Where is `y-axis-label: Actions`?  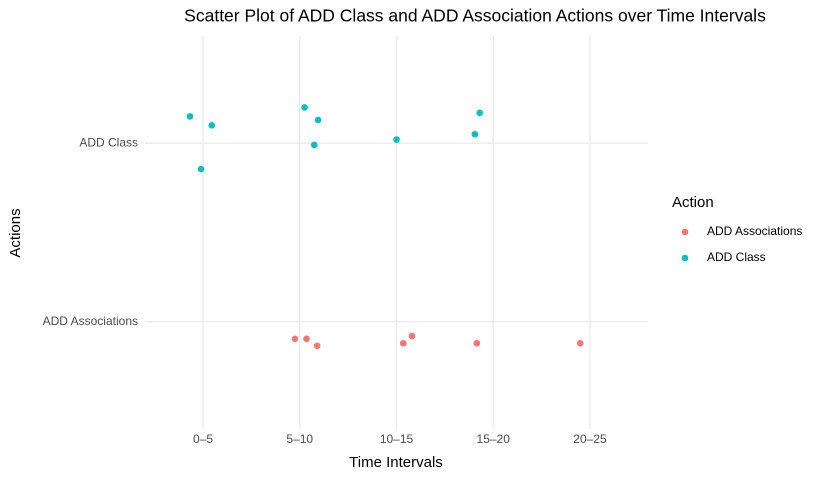 y-axis-label: Actions is located at coordinates (15, 232).